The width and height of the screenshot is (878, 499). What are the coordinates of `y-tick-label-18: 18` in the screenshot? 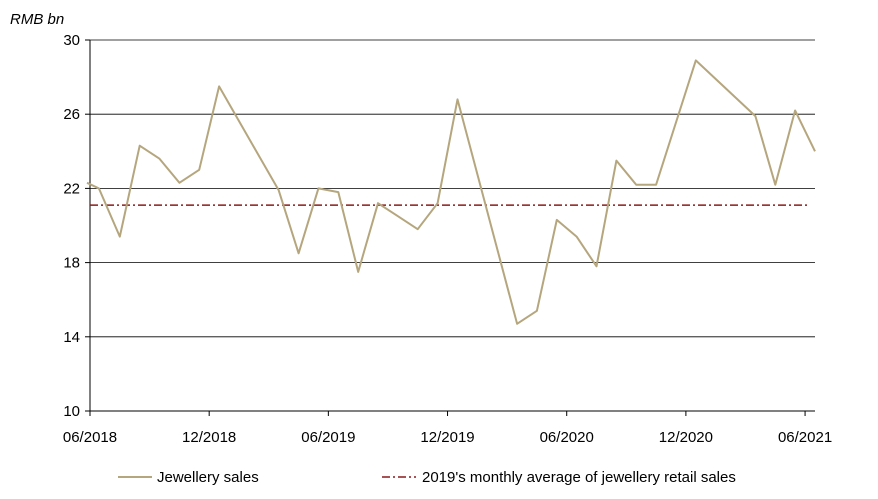 It's located at (71, 263).